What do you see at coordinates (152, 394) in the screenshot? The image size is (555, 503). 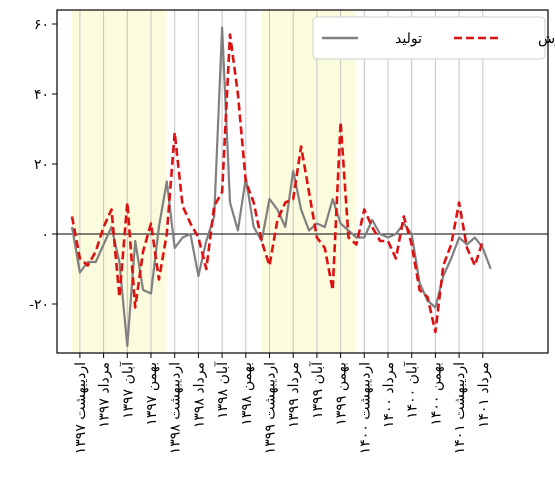 I see `x-tick-label: بهمن ۱۳۹۷` at bounding box center [152, 394].